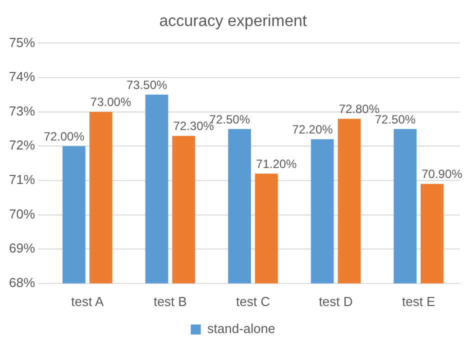 This screenshot has width=474, height=348. I want to click on data-label: 70.90%, so click(442, 174).